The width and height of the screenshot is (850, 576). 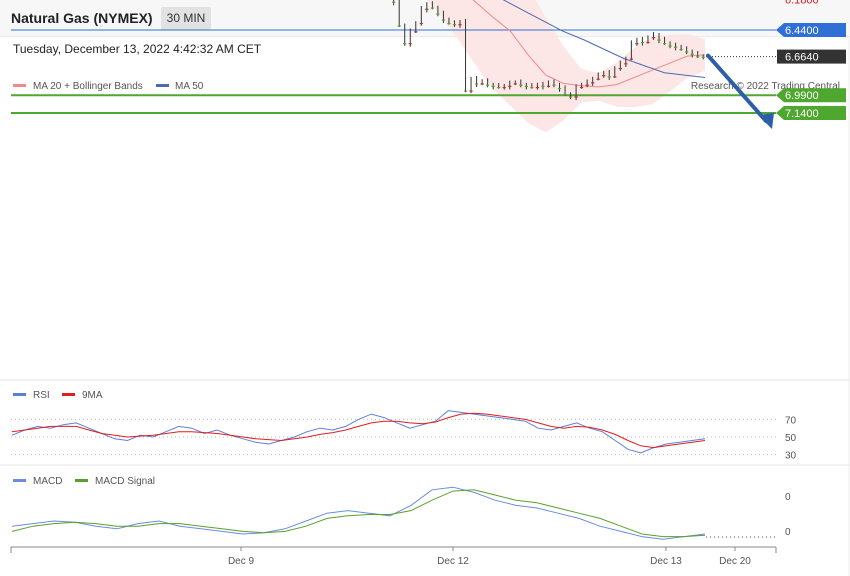 I want to click on legend-swatch-rsi, so click(x=19, y=394).